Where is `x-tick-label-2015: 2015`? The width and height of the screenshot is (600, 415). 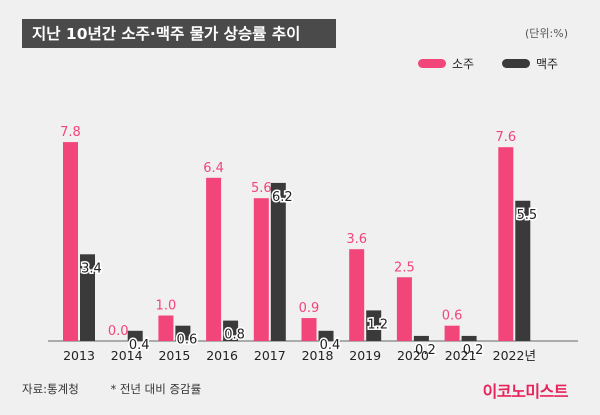
x-tick-label-2015: 2015 is located at coordinates (174, 355).